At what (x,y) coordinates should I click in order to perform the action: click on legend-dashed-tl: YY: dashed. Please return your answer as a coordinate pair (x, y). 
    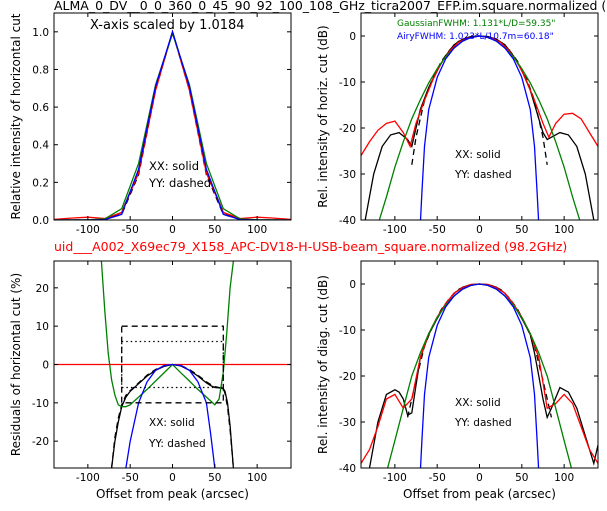
    Looking at the image, I should click on (179, 183).